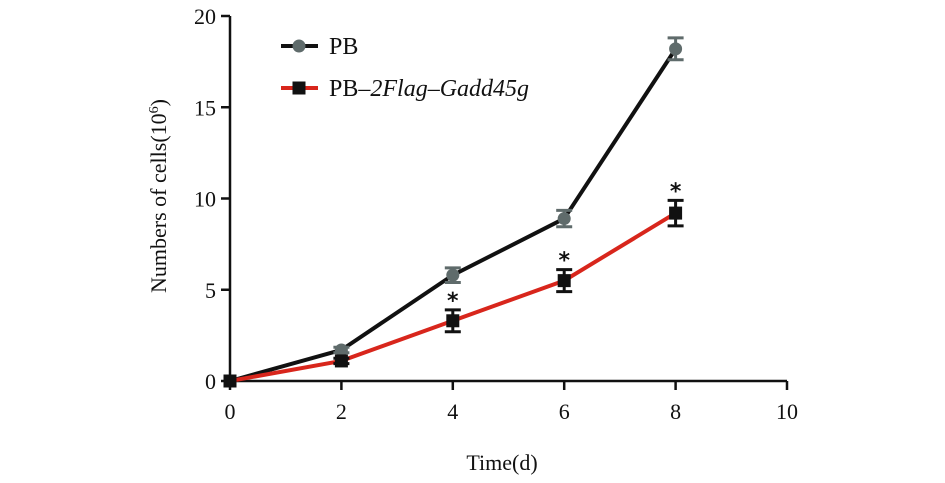 The image size is (945, 483). I want to click on legend-marker-pb-2flag-gadd45g, so click(299, 88).